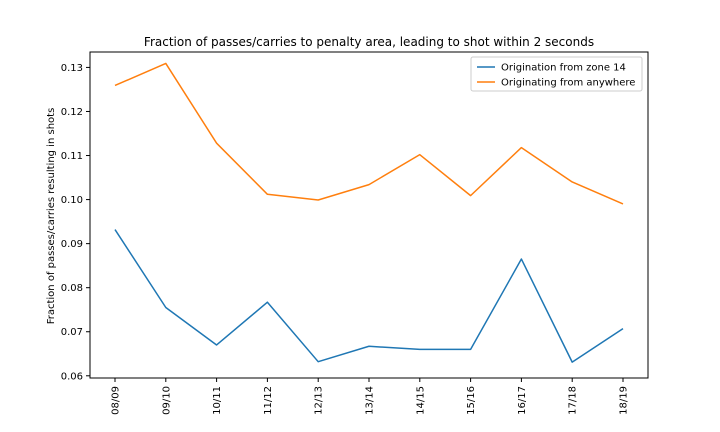  Describe the element at coordinates (370, 400) in the screenshot. I see `x-tick-label: 13/14` at that location.